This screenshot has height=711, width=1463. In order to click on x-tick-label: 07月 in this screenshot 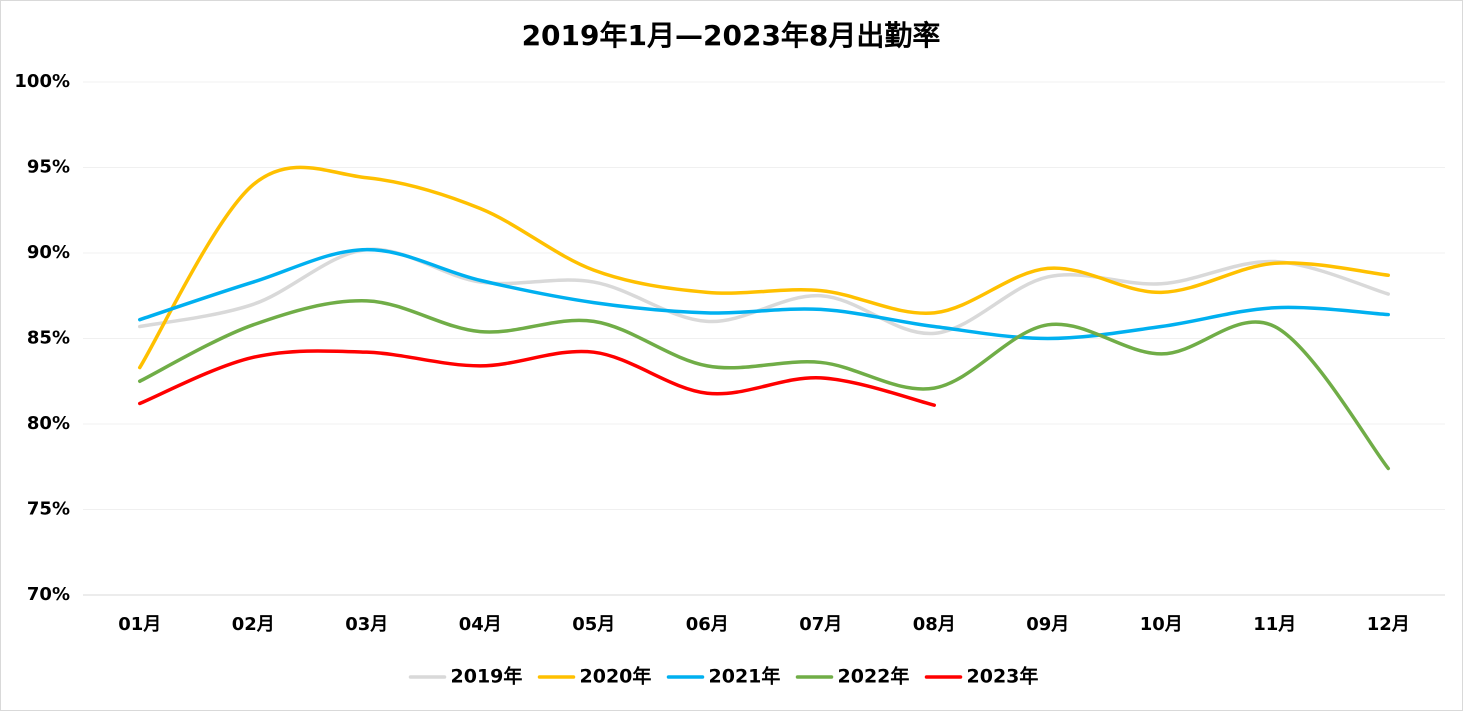, I will do `click(820, 624)`.